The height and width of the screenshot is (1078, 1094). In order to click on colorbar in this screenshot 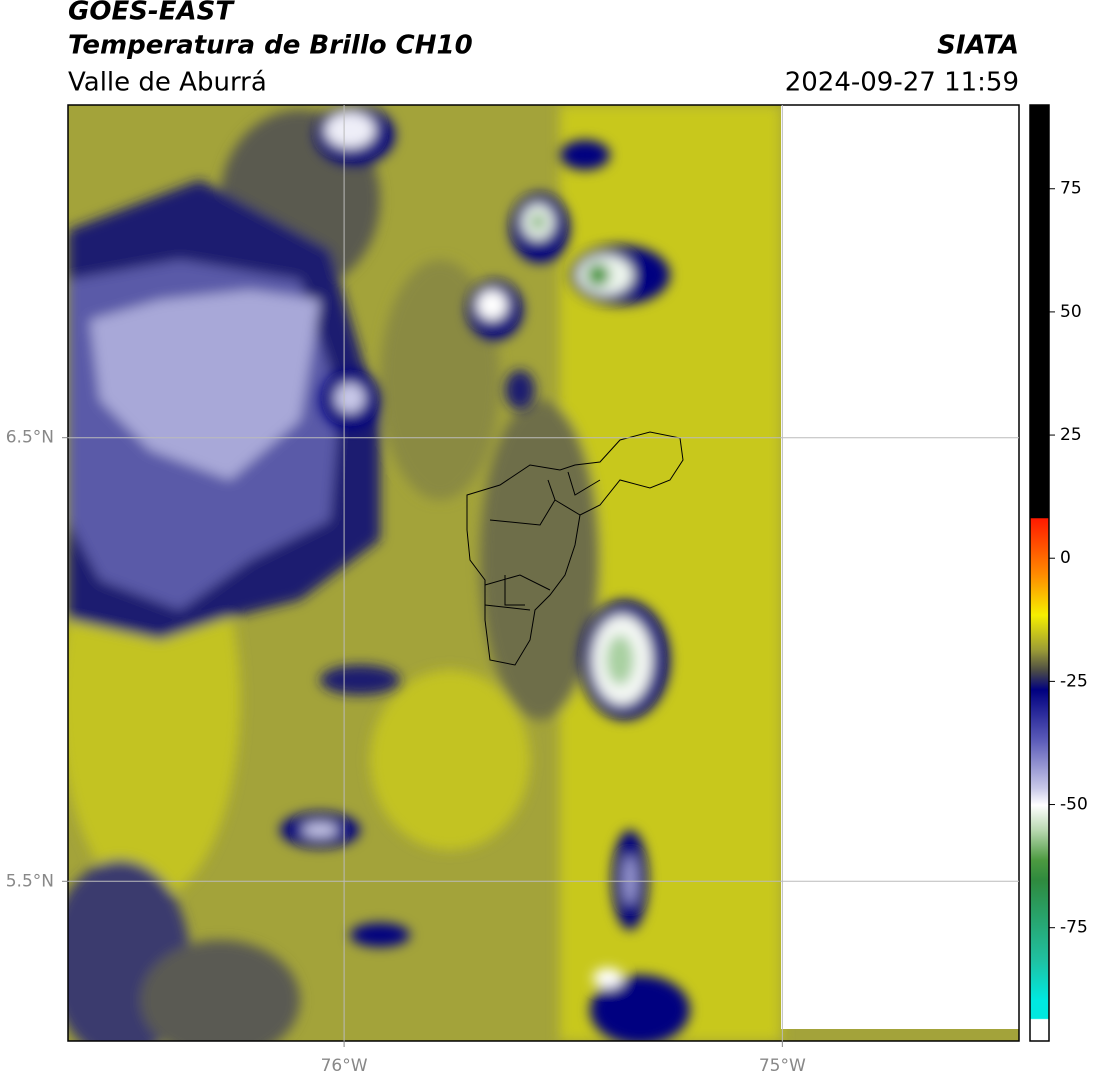, I will do `click(1039, 573)`.